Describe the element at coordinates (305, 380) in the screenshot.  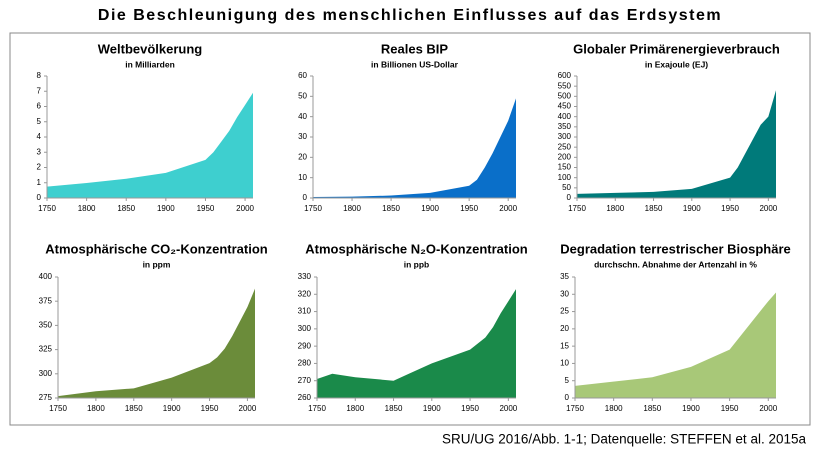
I see `y-tick-label: 270` at that location.